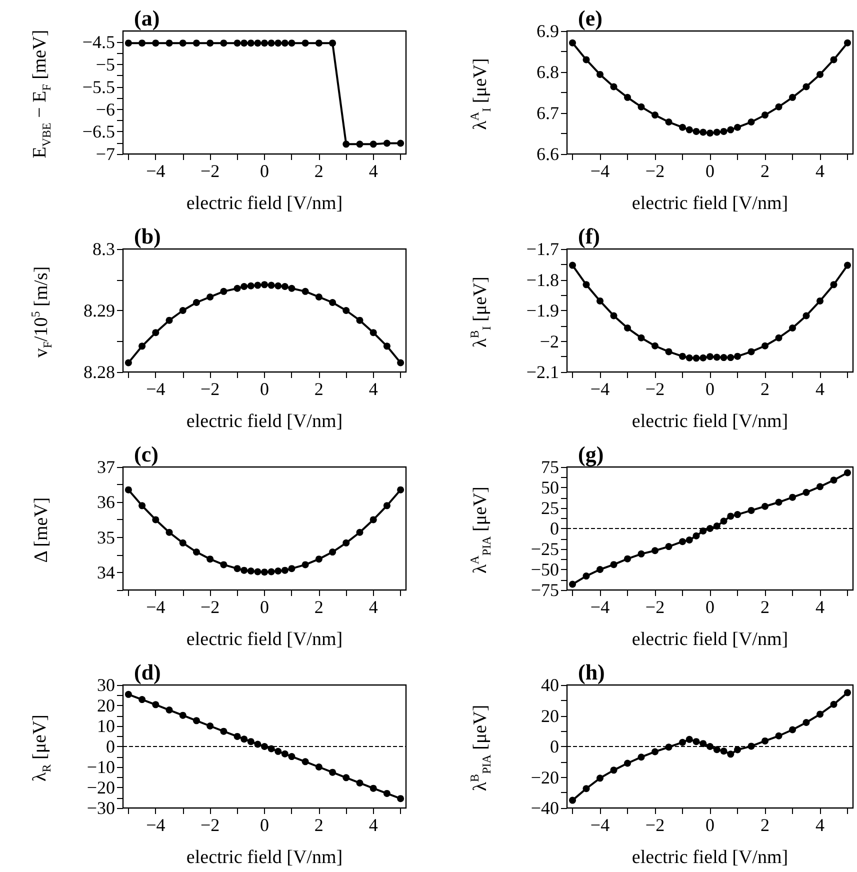 The image size is (857, 872). Describe the element at coordinates (591, 672) in the screenshot. I see `chart-title: (h)` at that location.